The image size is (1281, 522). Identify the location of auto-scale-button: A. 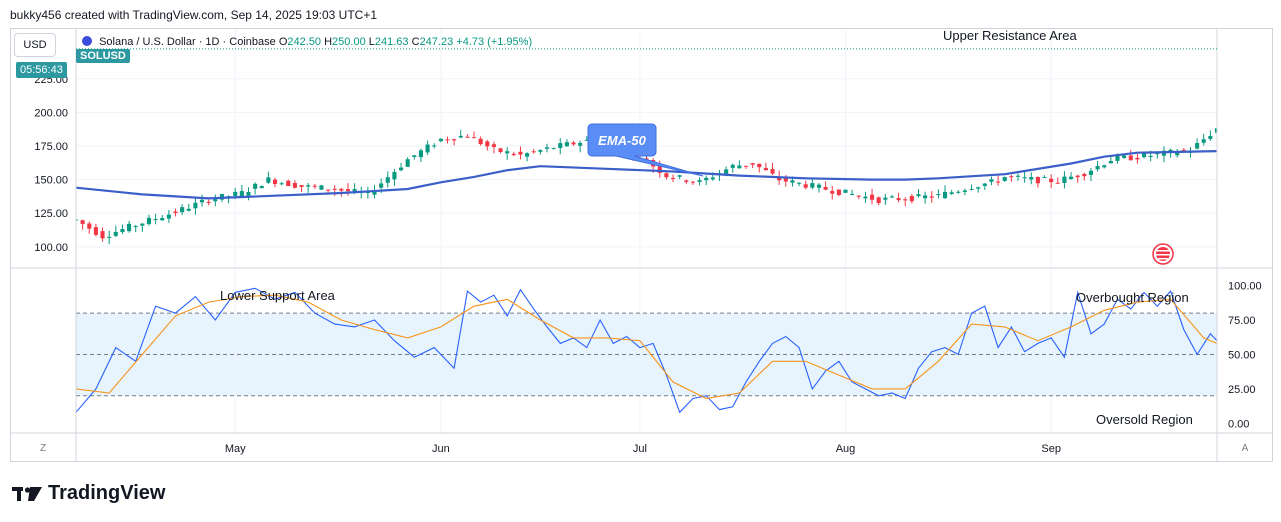
(1245, 448).